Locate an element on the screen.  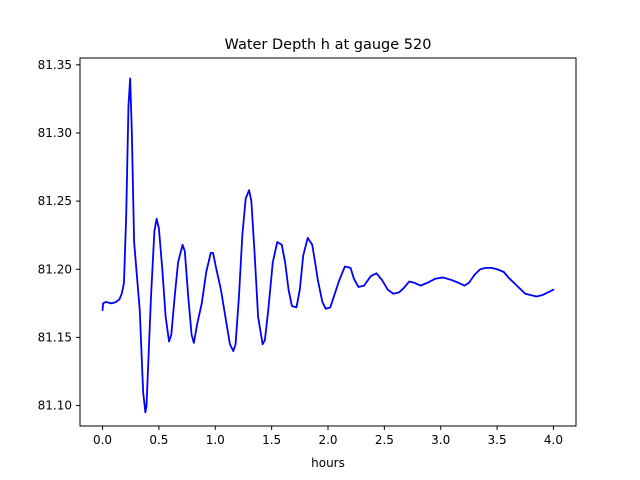
y-tick-label: 81.10 is located at coordinates (55, 406).